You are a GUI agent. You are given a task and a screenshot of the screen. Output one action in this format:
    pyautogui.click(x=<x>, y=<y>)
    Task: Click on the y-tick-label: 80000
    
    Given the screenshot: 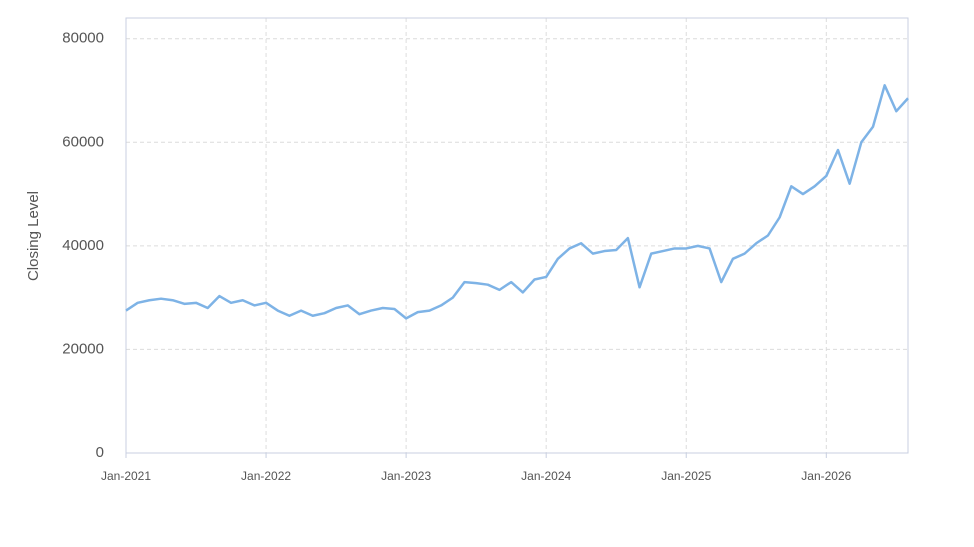 What is the action you would take?
    pyautogui.click(x=83, y=38)
    